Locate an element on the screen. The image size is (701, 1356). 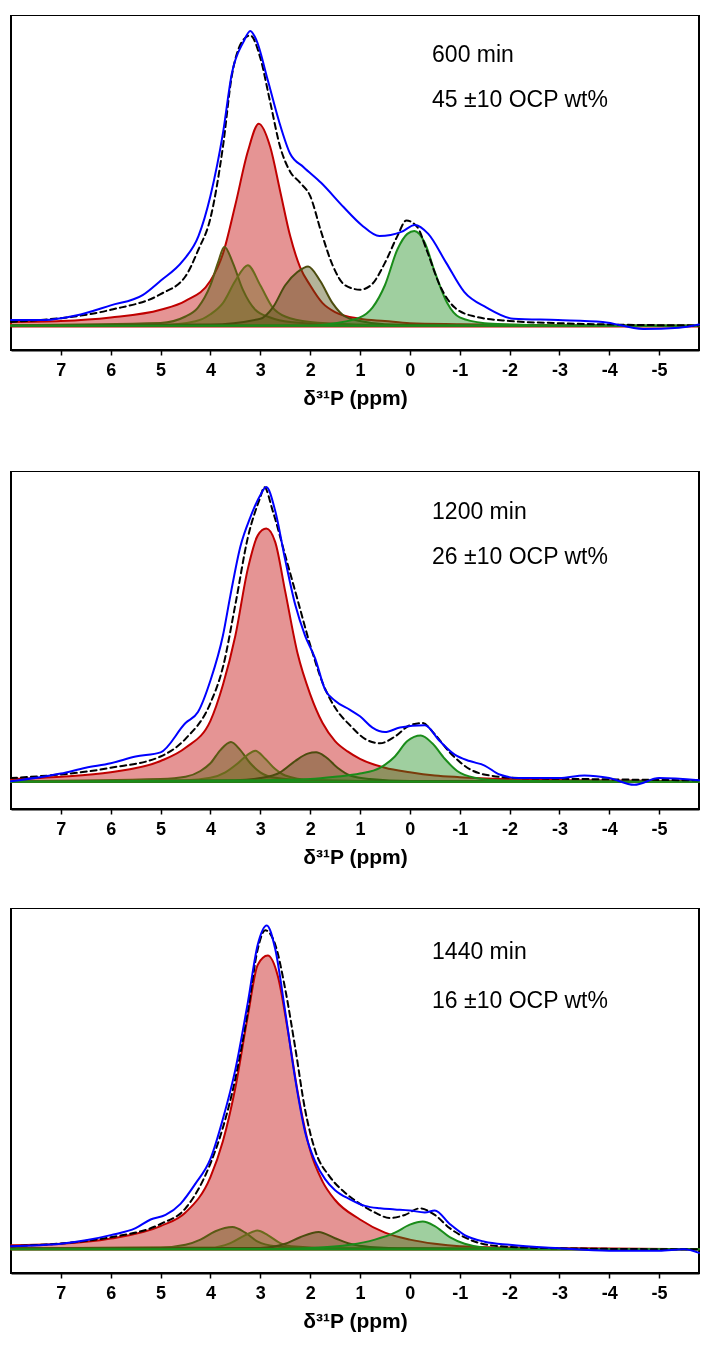
annotation: 600 min is located at coordinates (473, 54).